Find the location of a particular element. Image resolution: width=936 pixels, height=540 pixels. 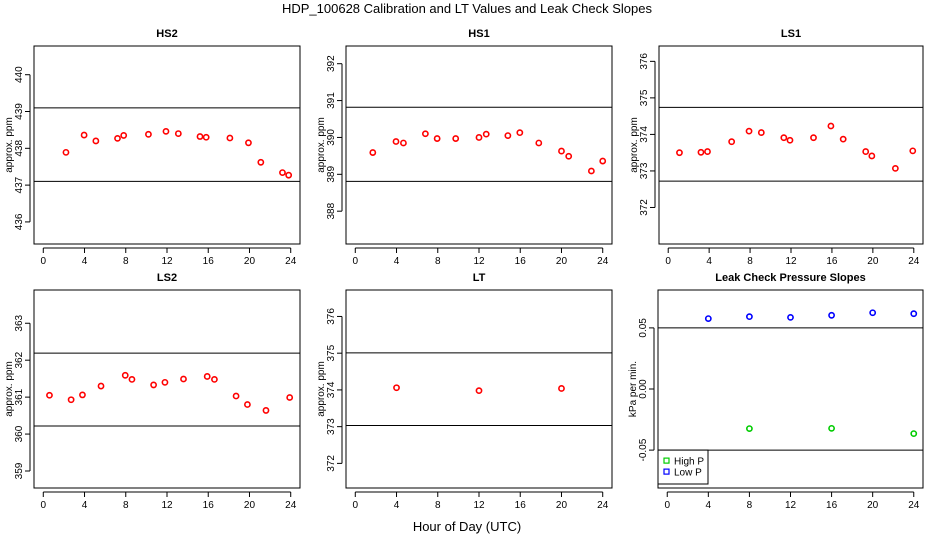

y-tick-label: 360 is located at coordinates (19, 433).